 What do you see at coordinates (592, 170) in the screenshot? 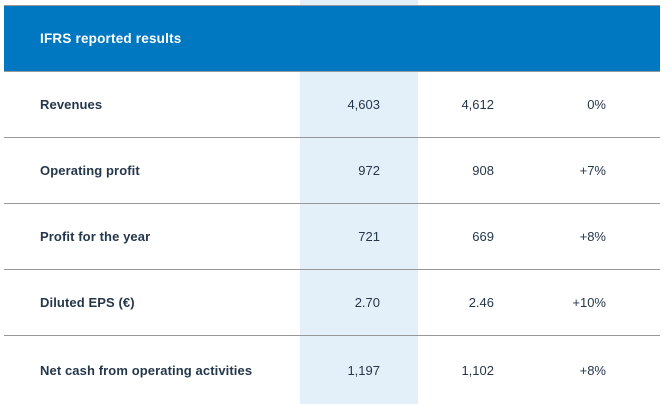
I see `value-change: +7%` at bounding box center [592, 170].